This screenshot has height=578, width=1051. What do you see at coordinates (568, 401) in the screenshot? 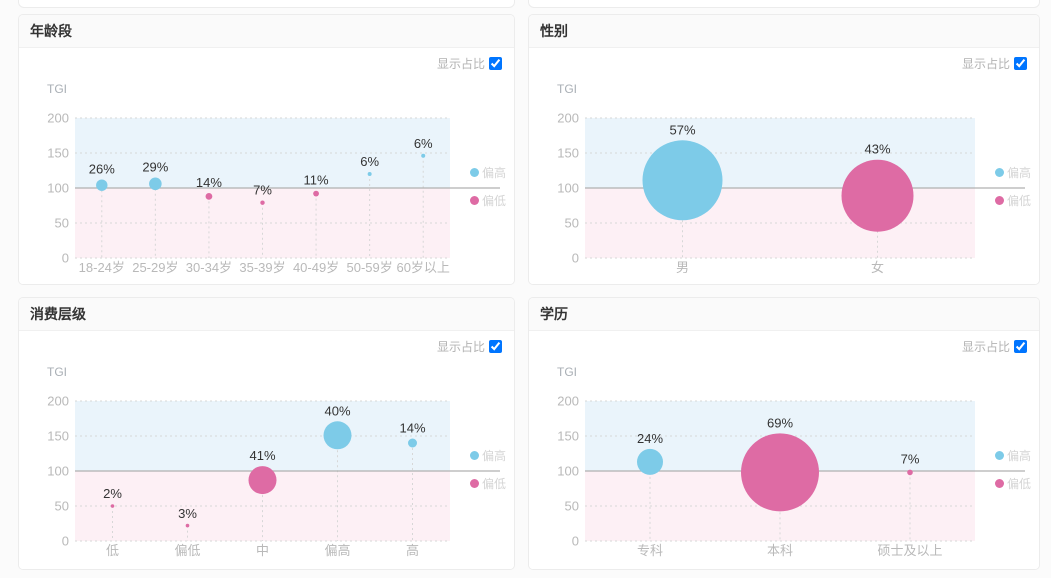
I see `y-tick-label: 200` at bounding box center [568, 401].